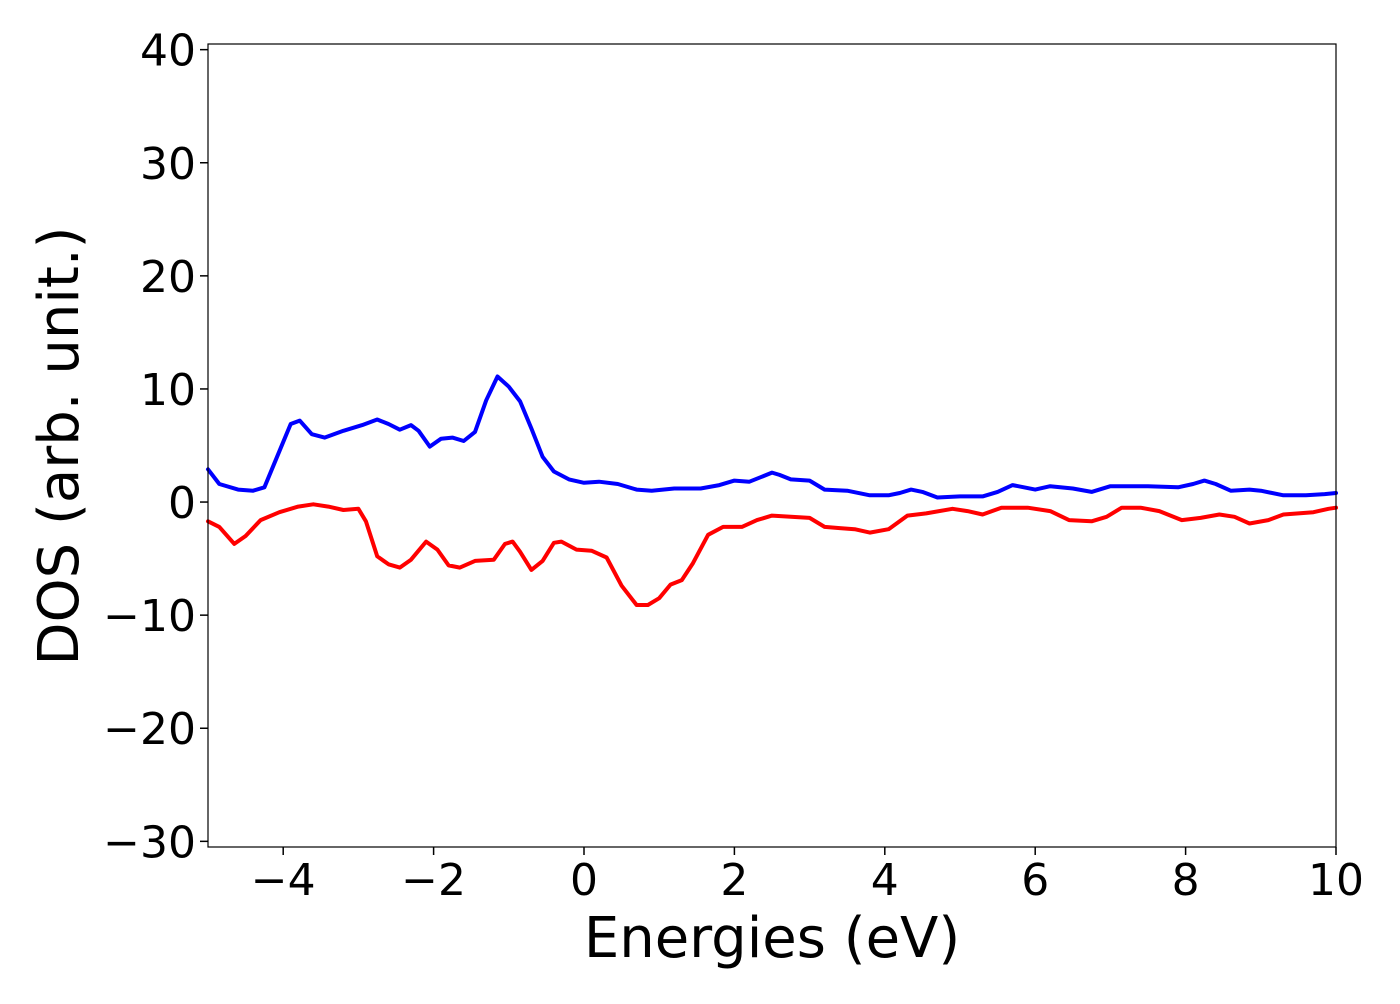 The image size is (1400, 1004). I want to click on x-tick-label: 8, so click(1186, 880).